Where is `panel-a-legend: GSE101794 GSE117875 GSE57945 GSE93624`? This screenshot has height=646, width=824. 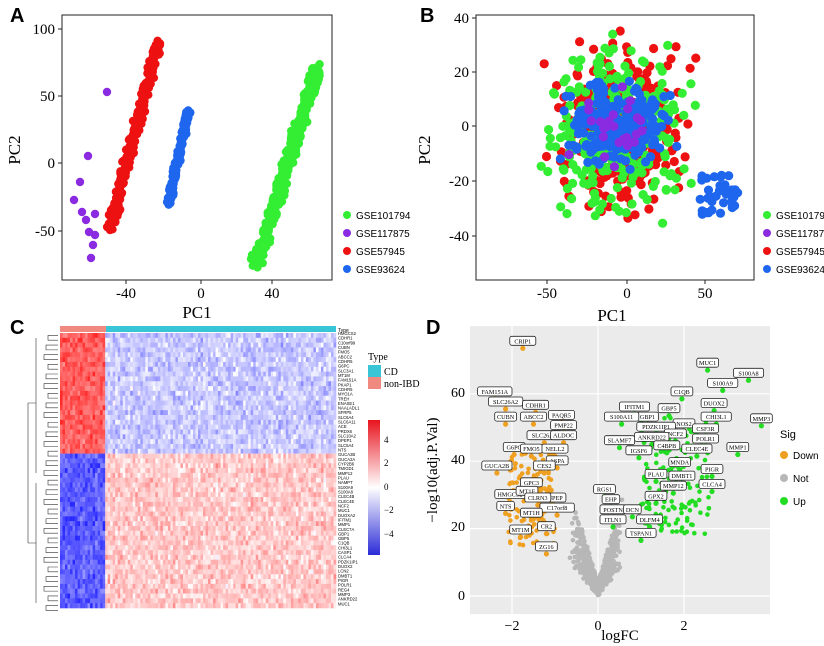 panel-a-legend: GSE101794 GSE117875 GSE57945 GSE93624 is located at coordinates (377, 243).